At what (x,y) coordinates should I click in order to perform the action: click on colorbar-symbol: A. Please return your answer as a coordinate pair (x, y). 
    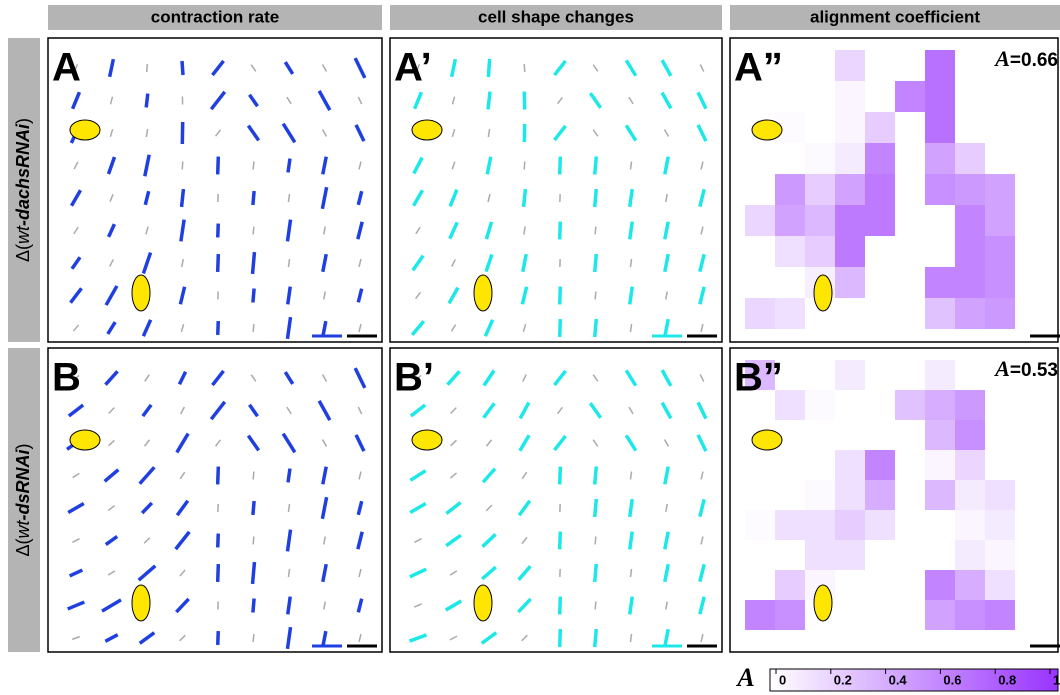
    Looking at the image, I should click on (744, 677).